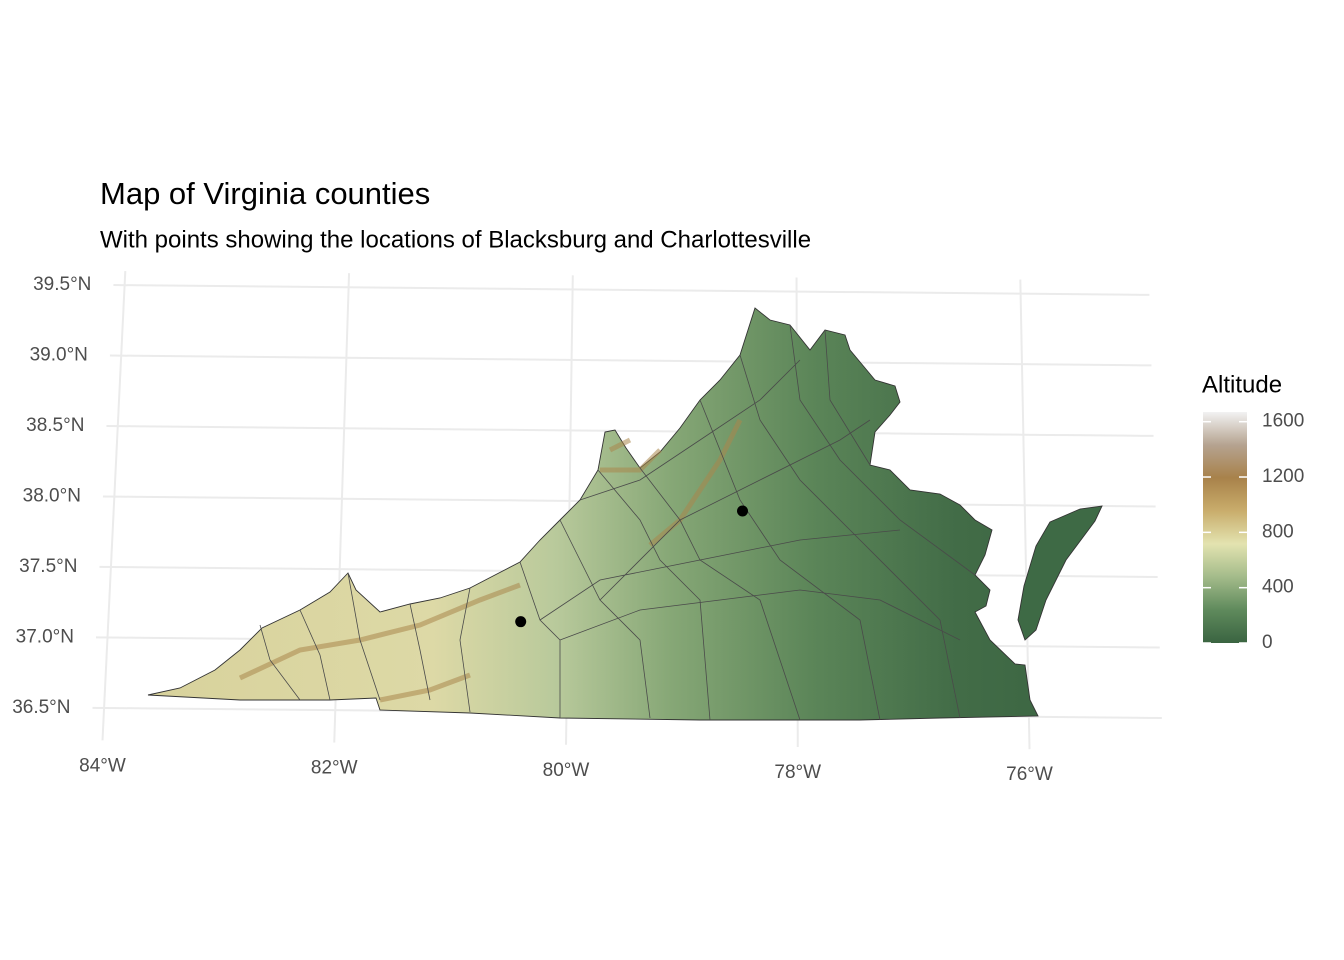 Image resolution: width=1344 pixels, height=960 pixels. Describe the element at coordinates (1029, 774) in the screenshot. I see `x-tick-label: 76°W` at that location.